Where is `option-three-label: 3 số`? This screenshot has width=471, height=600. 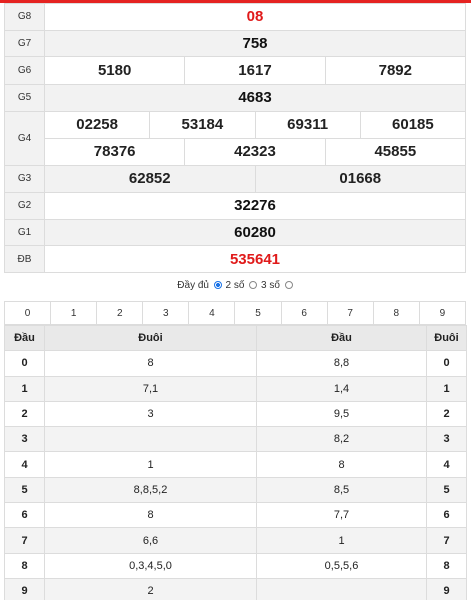
option-three-label: 3 số is located at coordinates (270, 285).